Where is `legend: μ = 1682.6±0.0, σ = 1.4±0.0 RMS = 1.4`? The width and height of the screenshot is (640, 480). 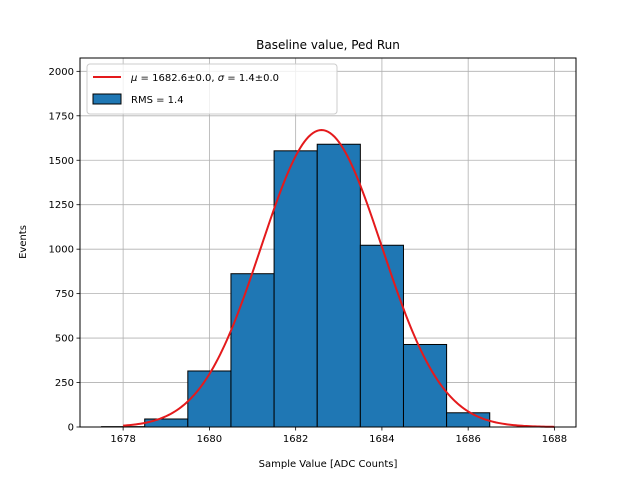
legend: μ = 1682.6±0.0, σ = 1.4±0.0 RMS = 1.4 is located at coordinates (212, 89).